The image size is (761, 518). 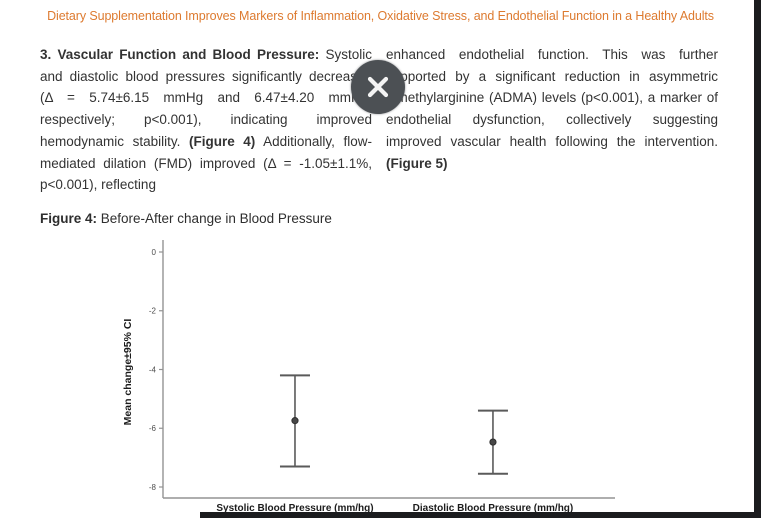 What do you see at coordinates (493, 508) in the screenshot?
I see `x-category-label: Diastolic Blood Pressure (mm/hg)` at bounding box center [493, 508].